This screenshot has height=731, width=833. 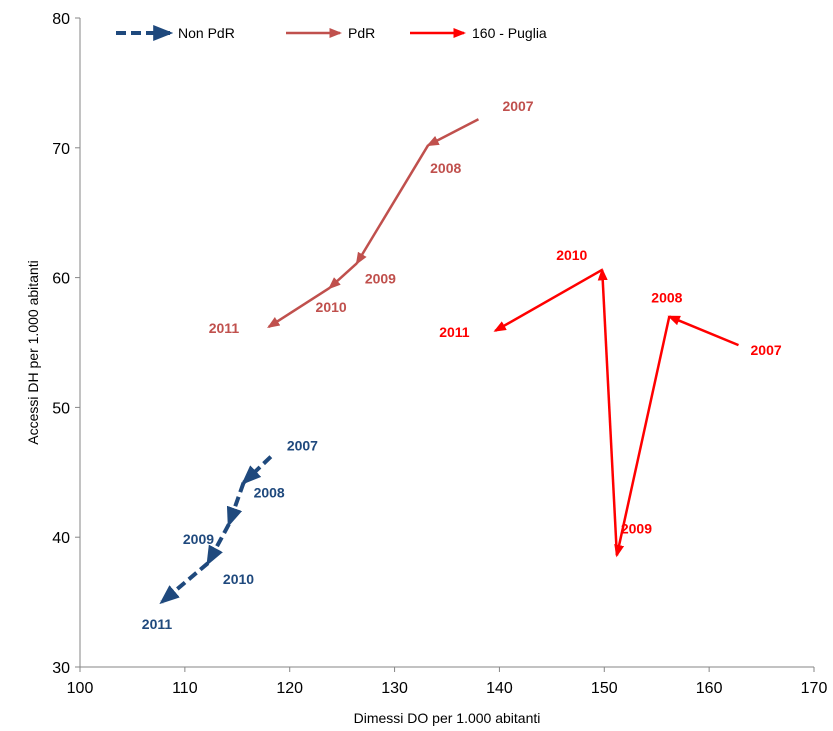 I want to click on x-axis-title: Dimessi DO per 1.000 abitanti, so click(x=447, y=718).